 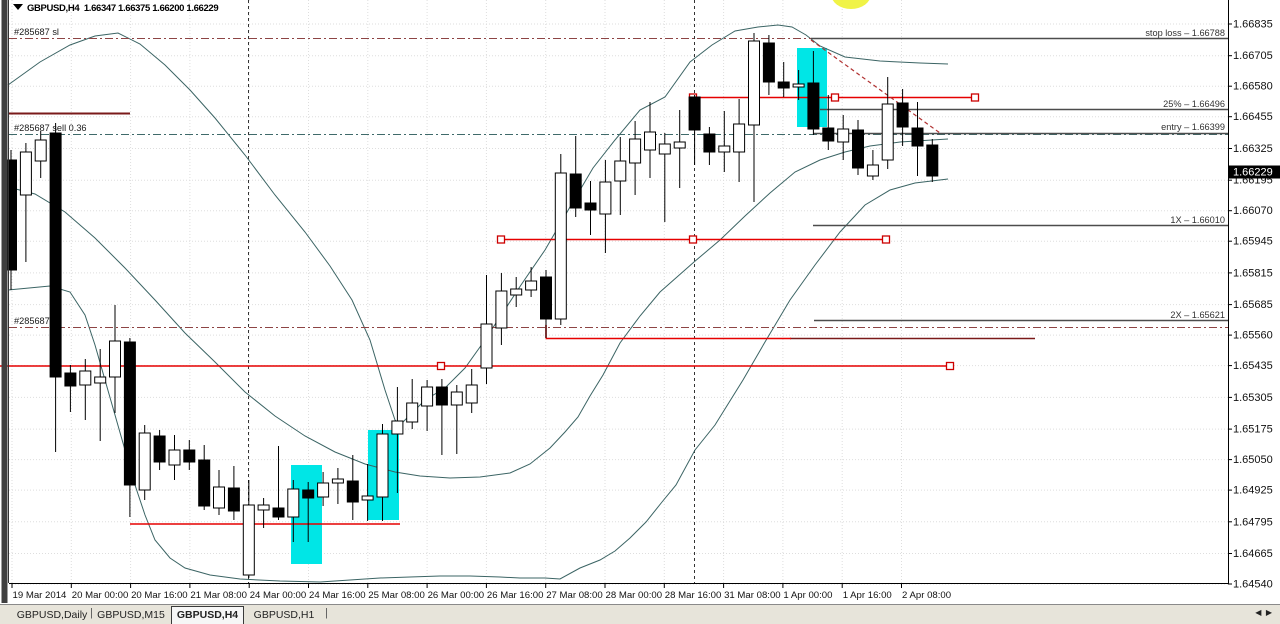 I want to click on svg-text: 26 Mar 00:00, so click(x=456, y=595).